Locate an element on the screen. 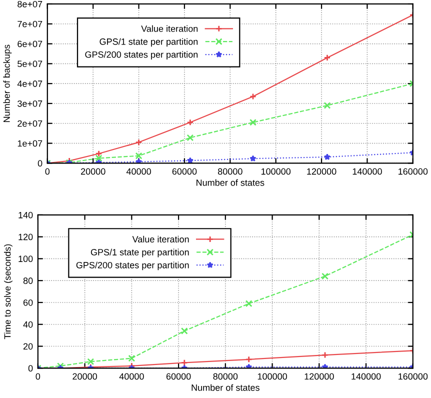  y-tick-label: 140 is located at coordinates (25, 215).